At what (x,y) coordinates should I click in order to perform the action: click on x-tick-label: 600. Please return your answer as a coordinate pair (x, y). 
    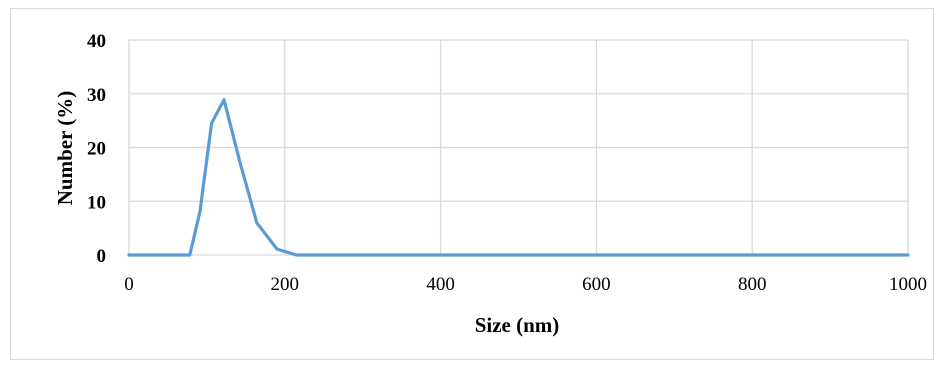
    Looking at the image, I should click on (596, 284).